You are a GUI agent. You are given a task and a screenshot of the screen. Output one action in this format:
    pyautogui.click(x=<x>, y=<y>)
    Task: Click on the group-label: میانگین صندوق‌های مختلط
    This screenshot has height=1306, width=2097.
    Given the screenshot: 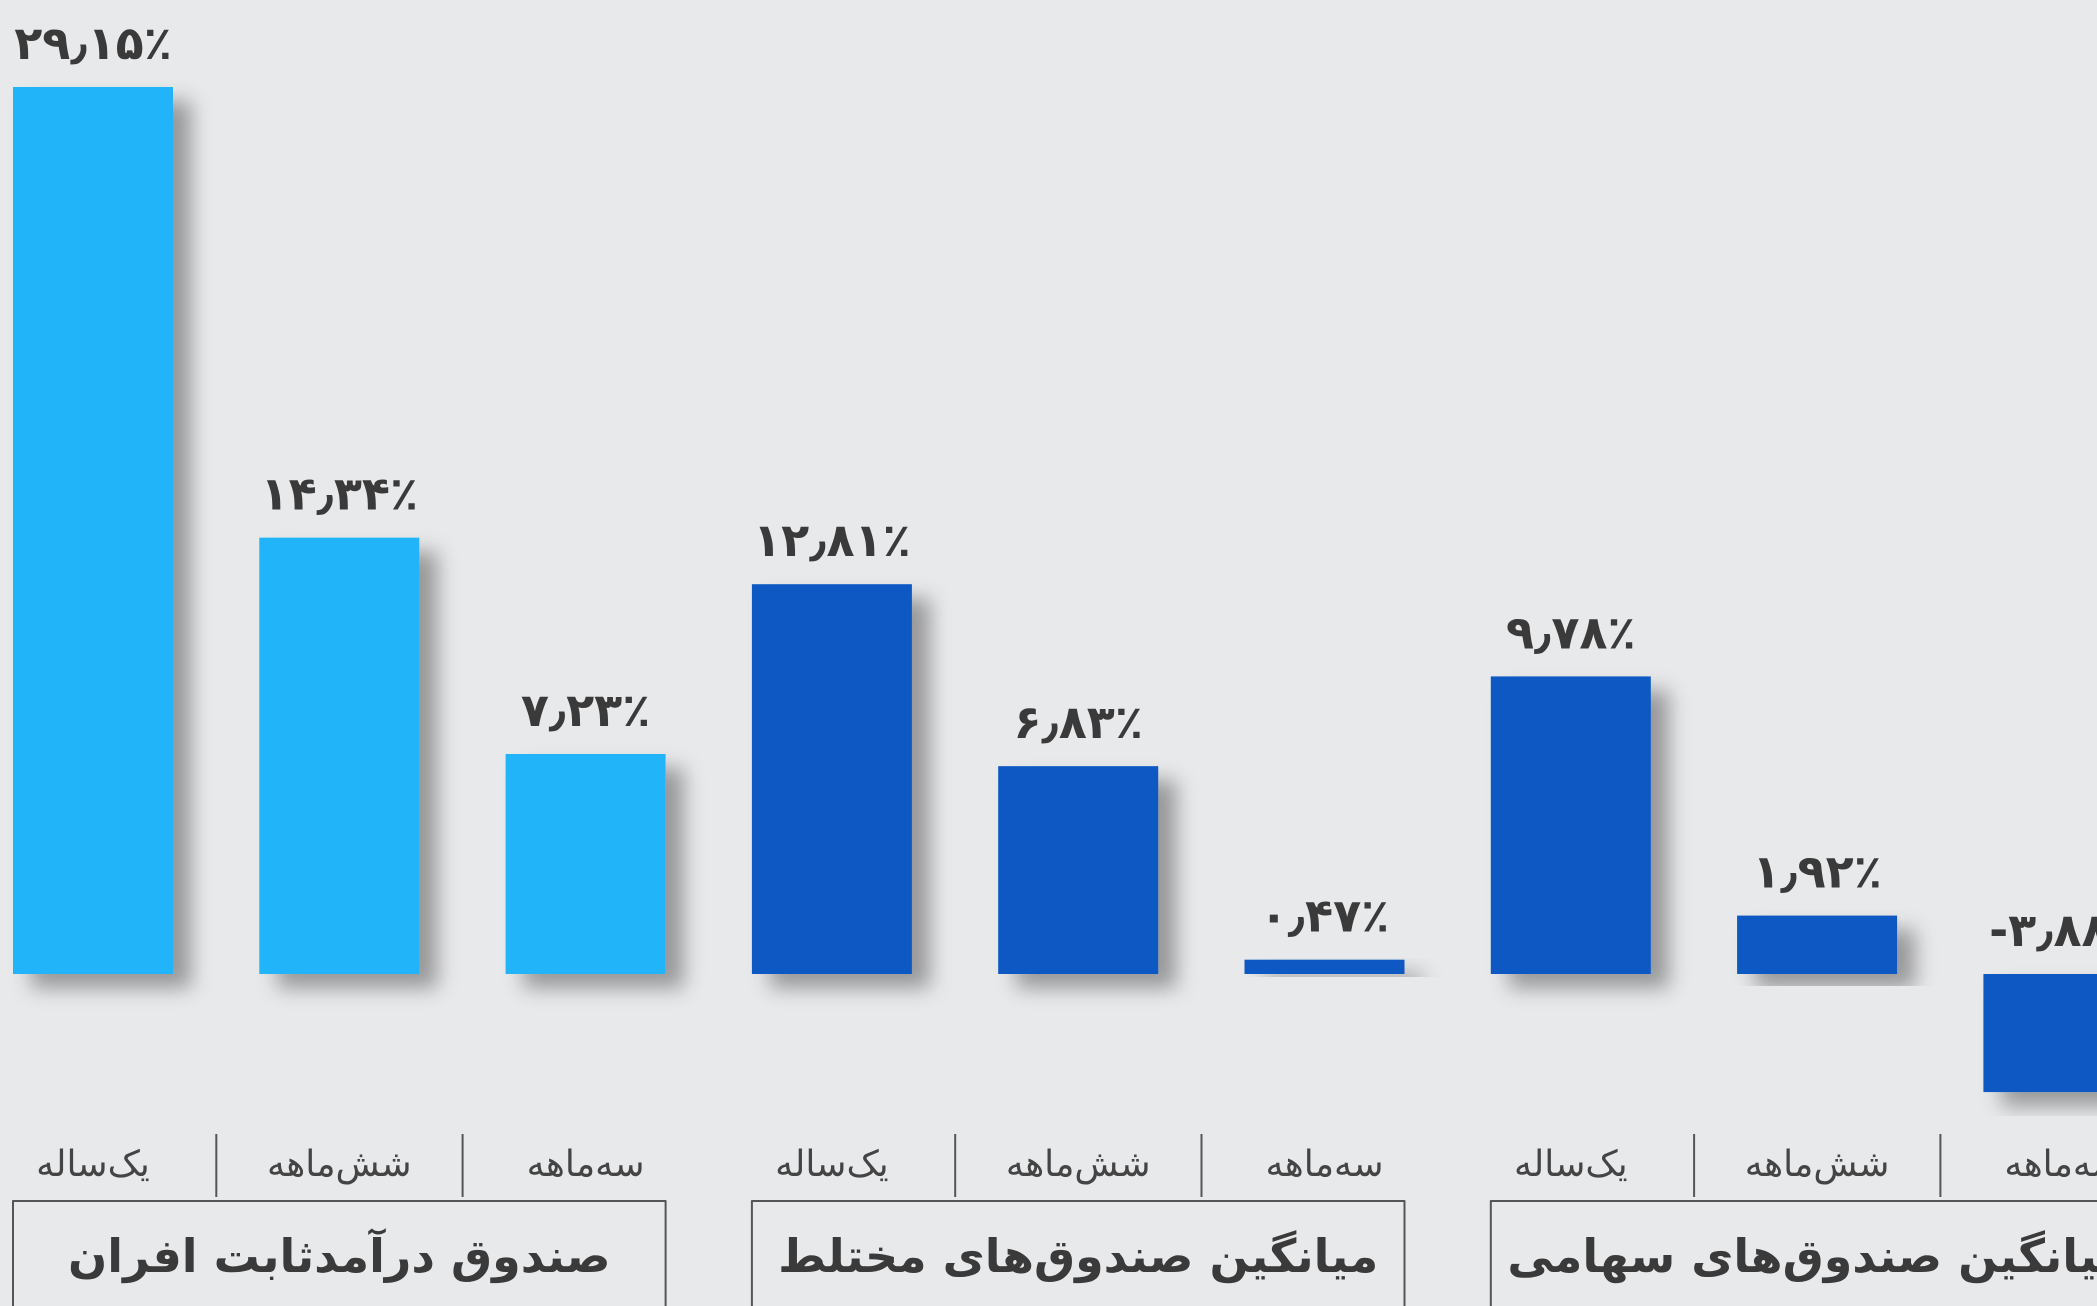 What is the action you would take?
    pyautogui.click(x=1078, y=1256)
    